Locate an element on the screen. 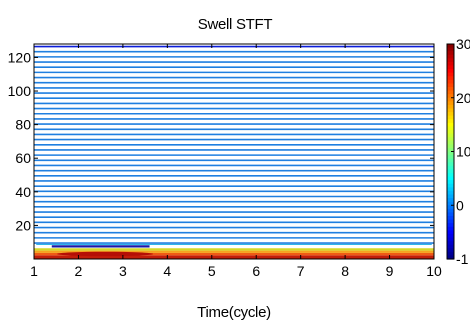  x-tick-label: 7 is located at coordinates (301, 271).